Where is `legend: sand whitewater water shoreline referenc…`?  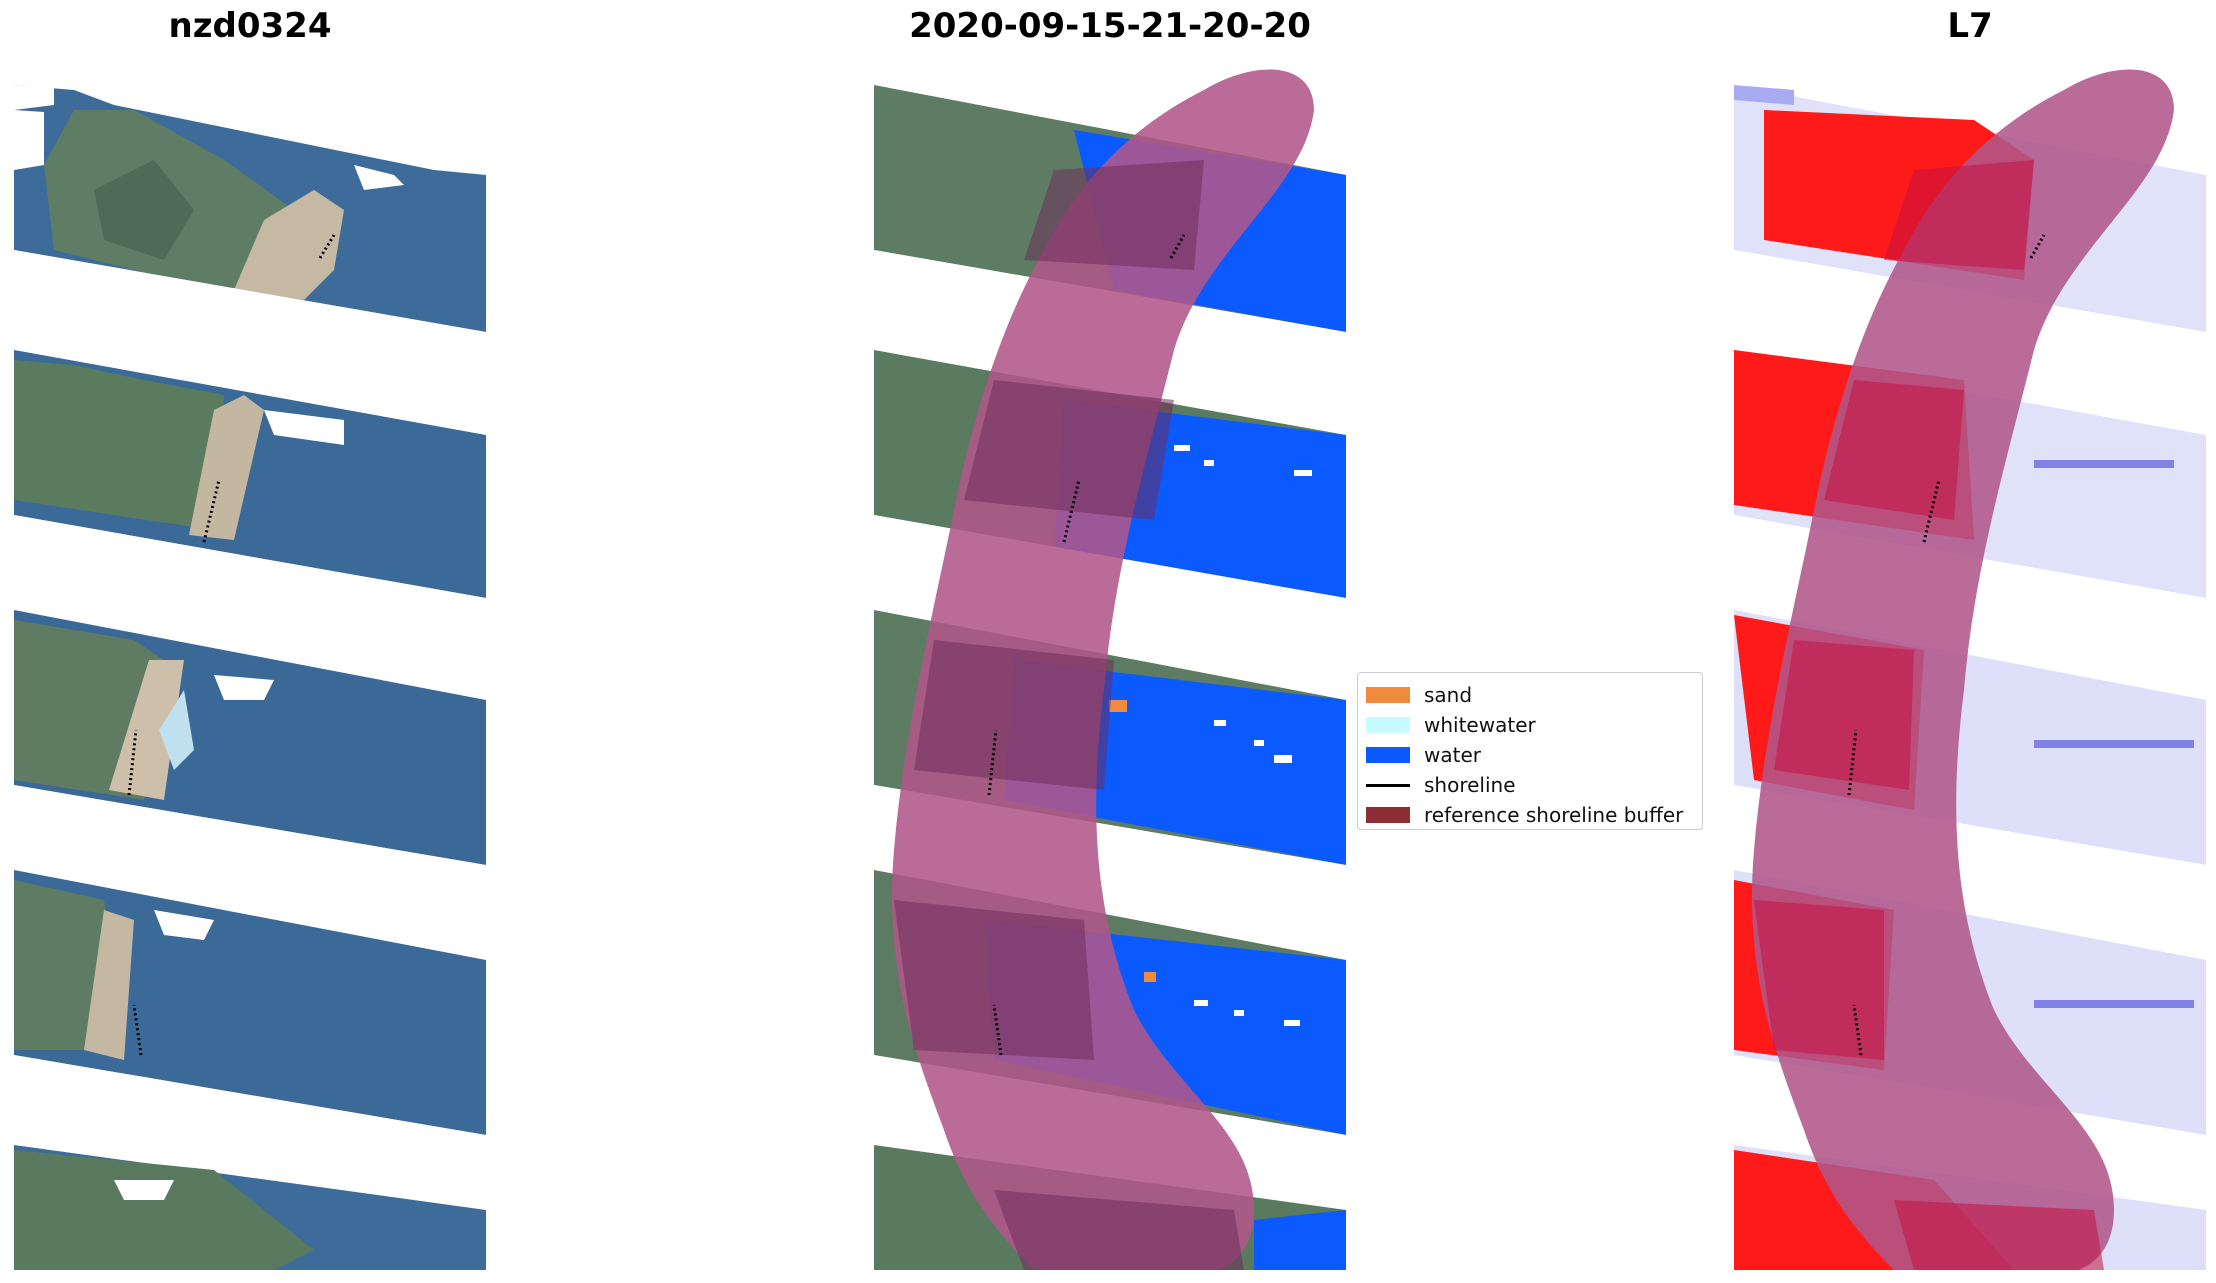 legend: sand whitewater water shoreline referenc… is located at coordinates (1530, 751).